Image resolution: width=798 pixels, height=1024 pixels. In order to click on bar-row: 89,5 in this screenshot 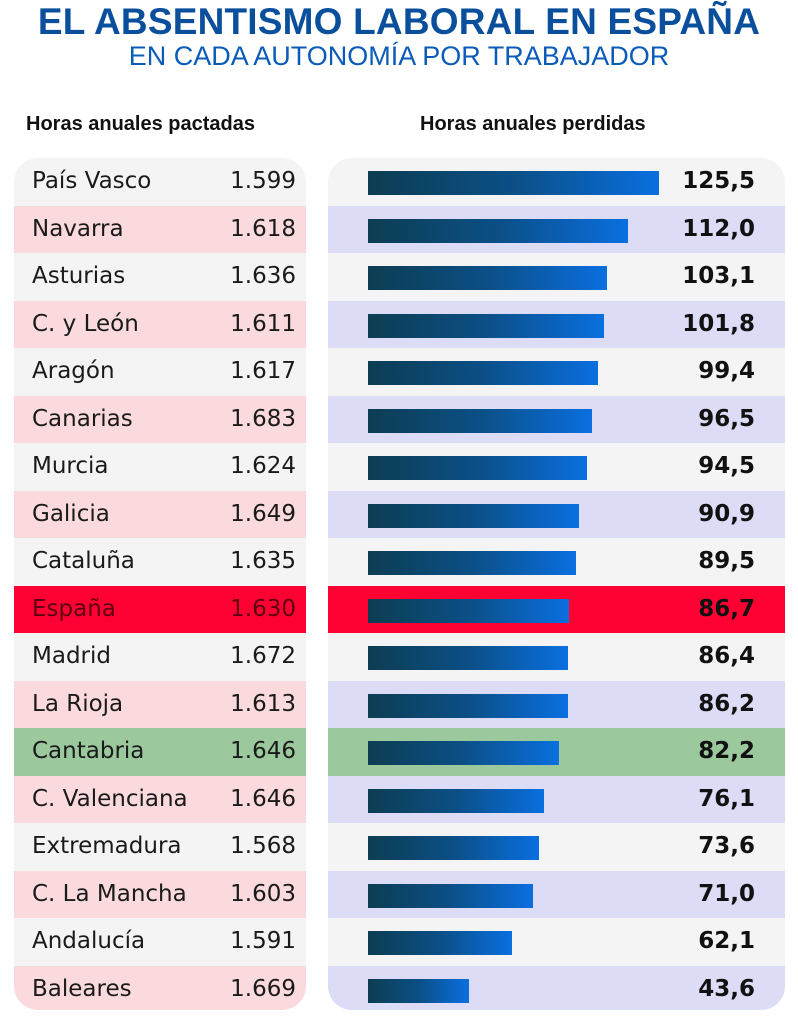, I will do `click(556, 562)`.